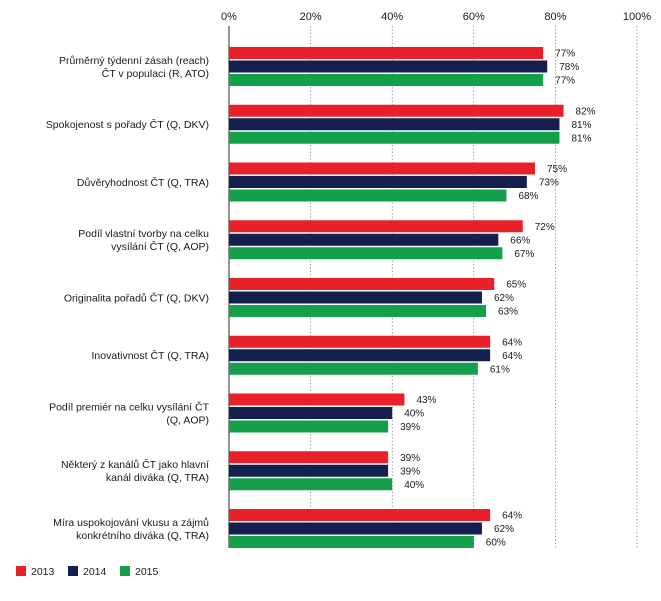 The height and width of the screenshot is (601, 661). I want to click on x-axis-ticks: 0% 20% 40% 60% 80% 100%, so click(436, 17).